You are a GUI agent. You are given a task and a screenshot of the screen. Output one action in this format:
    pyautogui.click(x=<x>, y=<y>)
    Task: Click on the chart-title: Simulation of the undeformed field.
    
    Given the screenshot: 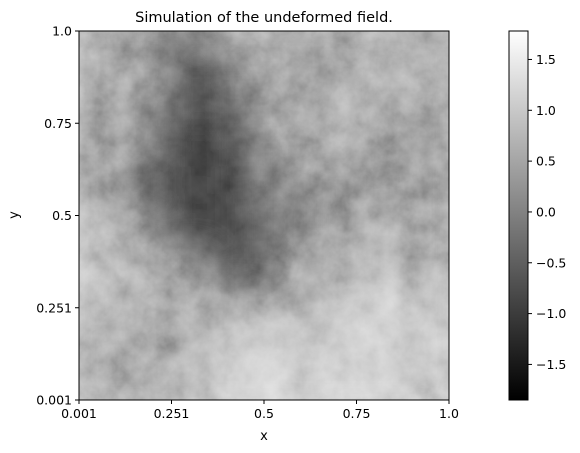 What is the action you would take?
    pyautogui.click(x=264, y=18)
    